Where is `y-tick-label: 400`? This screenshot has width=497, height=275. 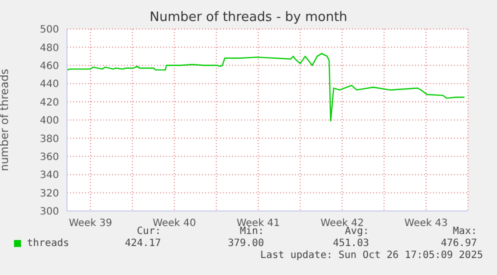 y-tick-label: 400 is located at coordinates (49, 121).